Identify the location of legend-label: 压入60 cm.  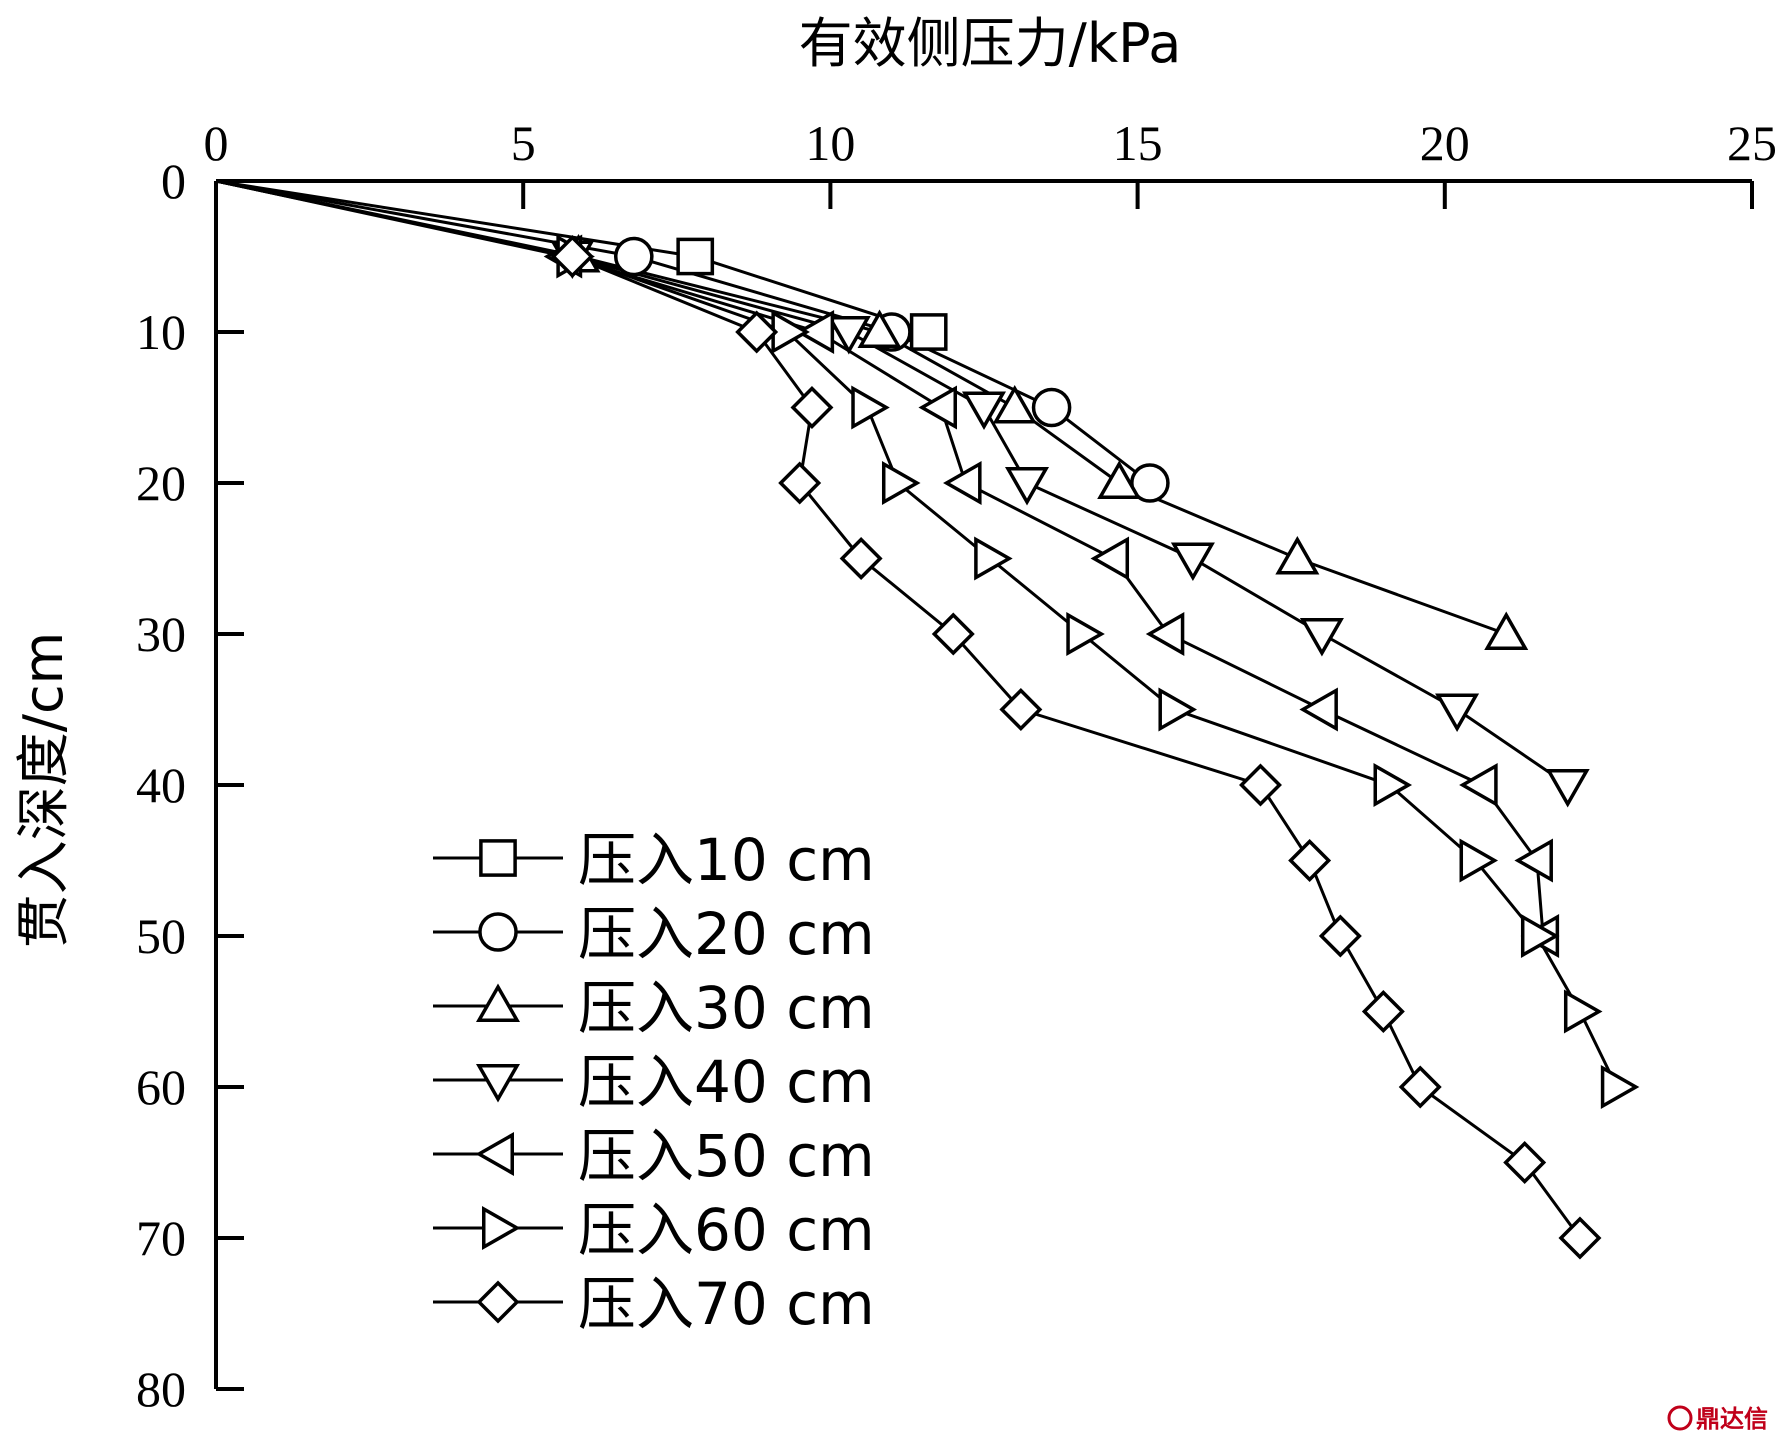
(726, 1230).